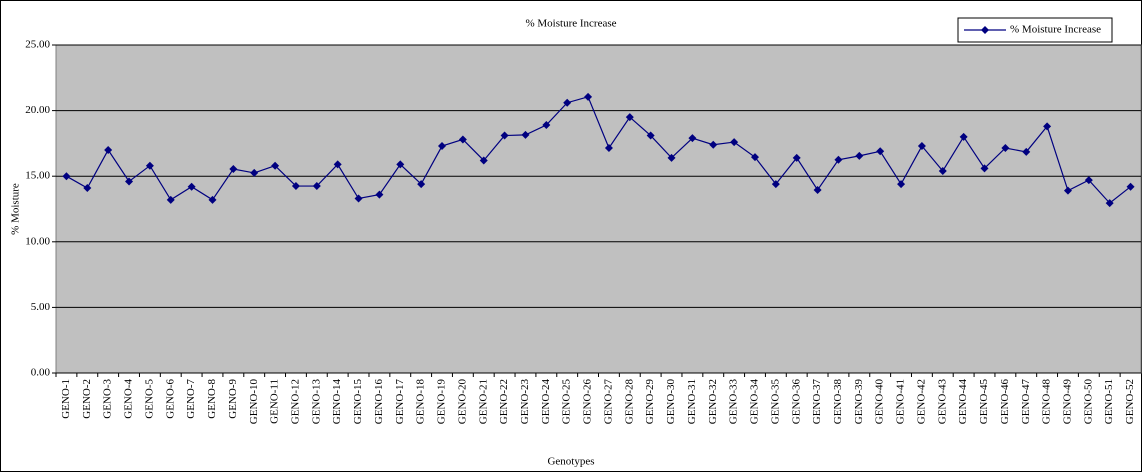  I want to click on y-tick-label: 5.00, so click(41, 307).